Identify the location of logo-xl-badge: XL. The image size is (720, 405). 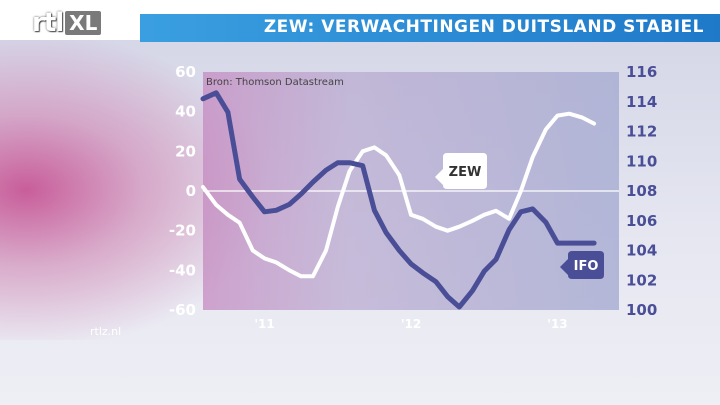
(83, 23).